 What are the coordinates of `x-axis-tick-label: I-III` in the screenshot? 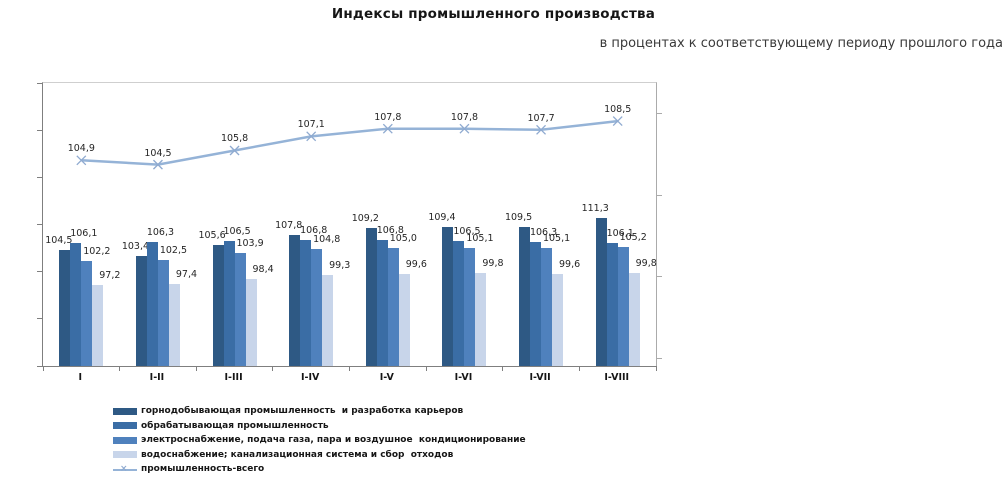 It's located at (233, 377).